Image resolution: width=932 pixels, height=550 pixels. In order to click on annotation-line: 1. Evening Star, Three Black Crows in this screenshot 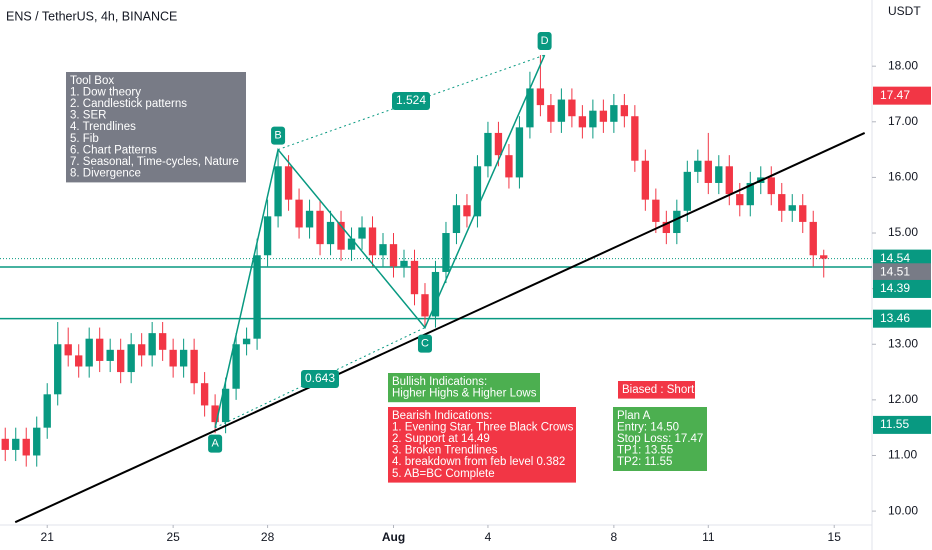, I will do `click(483, 427)`.